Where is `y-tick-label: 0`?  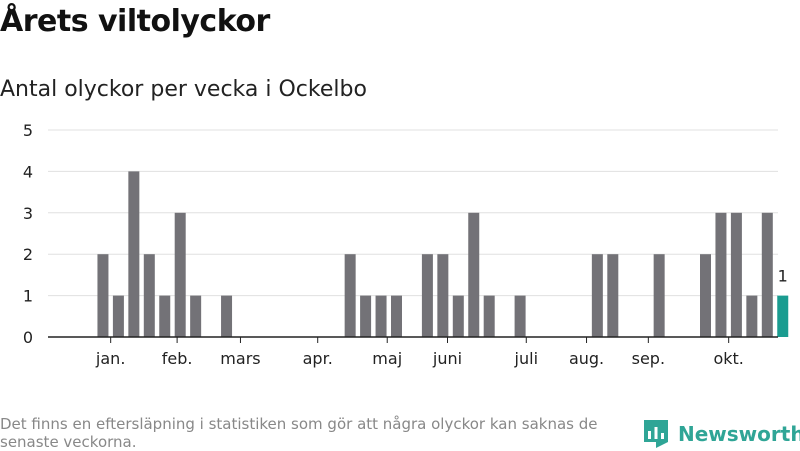 y-tick-label: 0 is located at coordinates (28, 337).